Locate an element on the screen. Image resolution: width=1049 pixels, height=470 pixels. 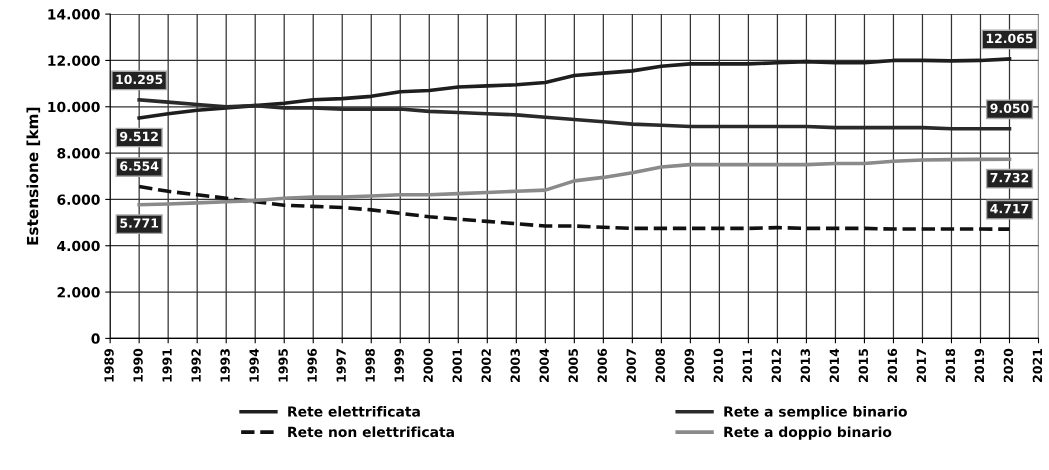
x-tick-label: 1999 is located at coordinates (399, 365).